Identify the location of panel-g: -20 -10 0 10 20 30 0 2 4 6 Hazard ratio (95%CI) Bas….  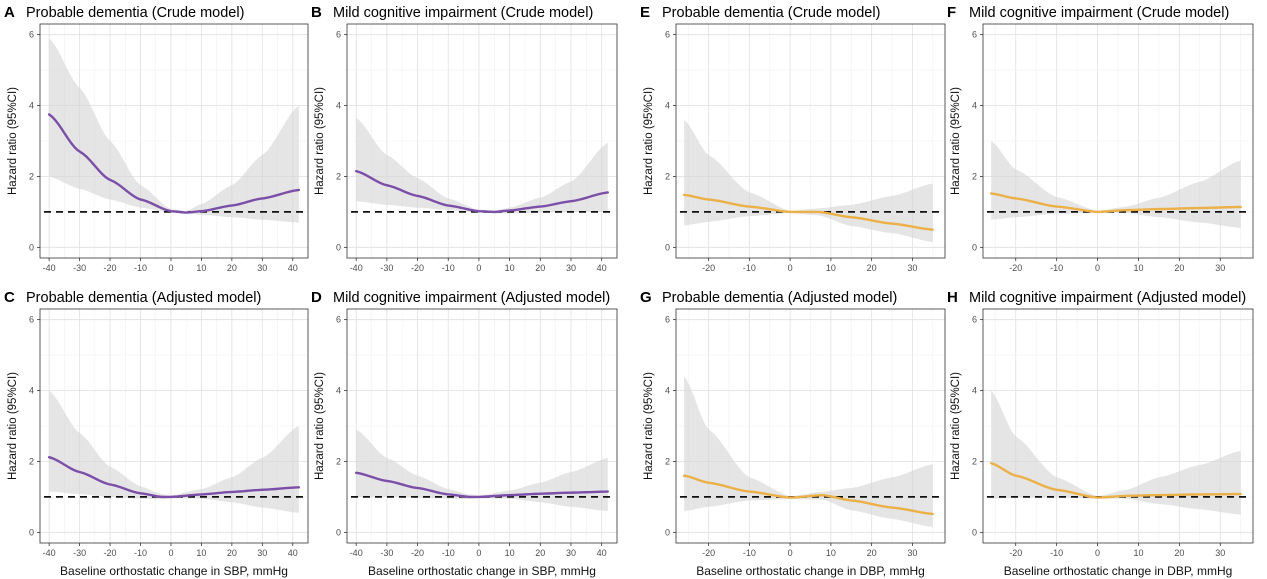
(793, 433).